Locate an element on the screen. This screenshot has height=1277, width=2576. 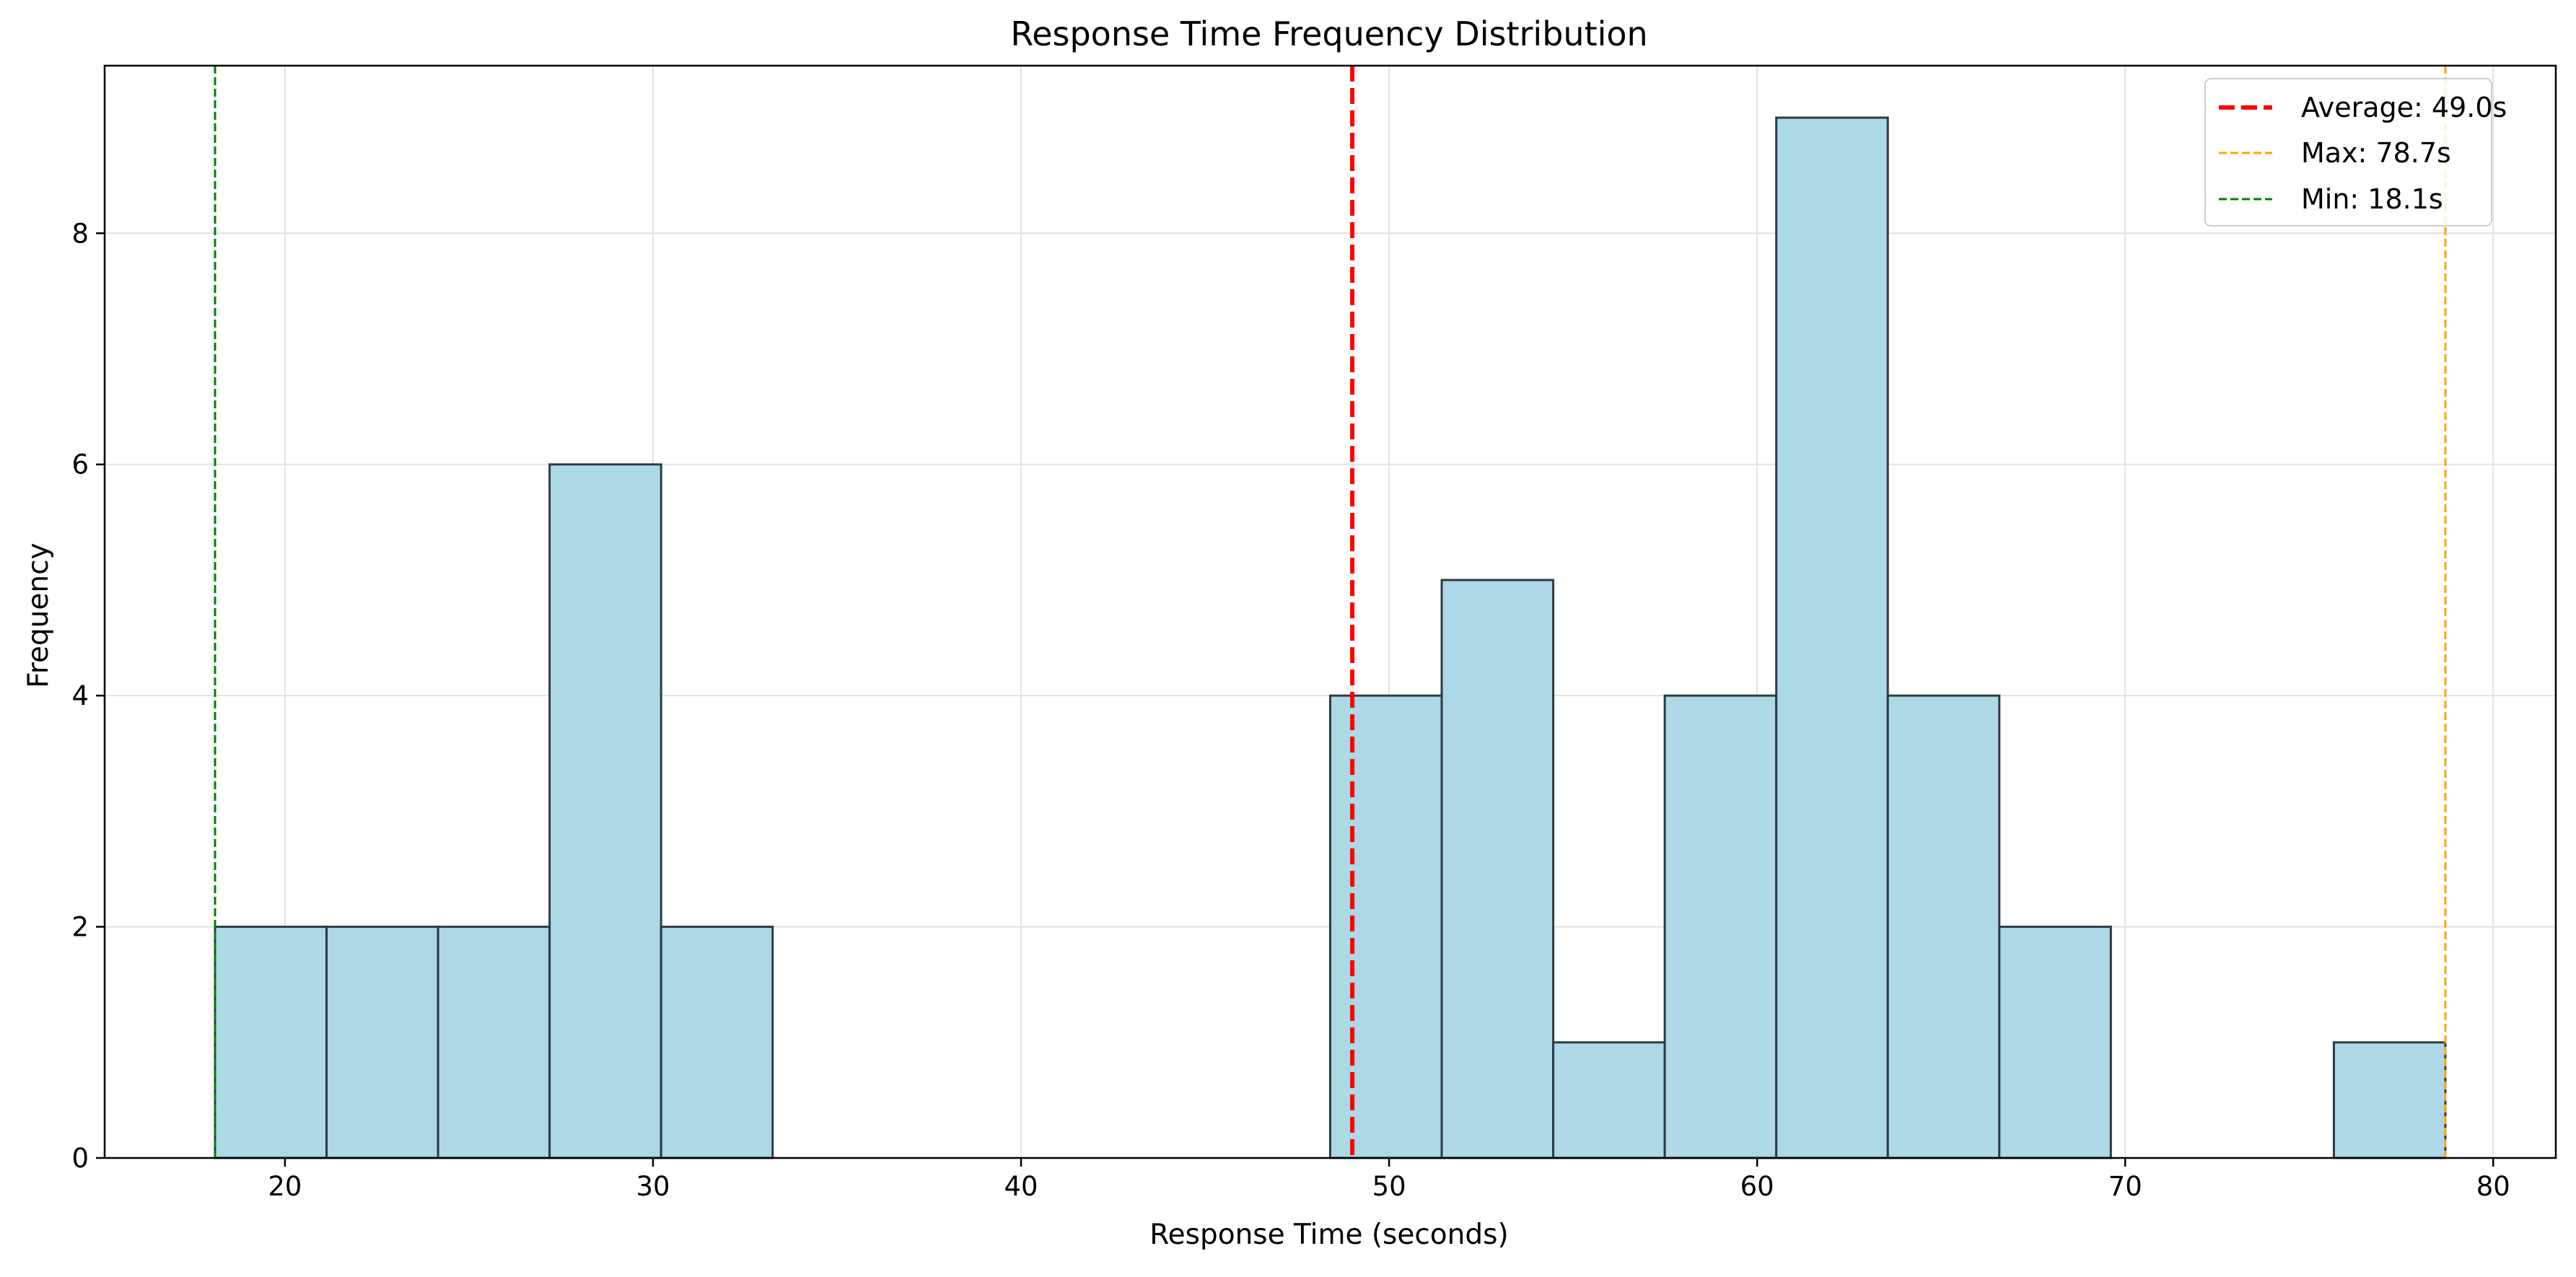
x-tick-label: 40 is located at coordinates (1021, 1187).